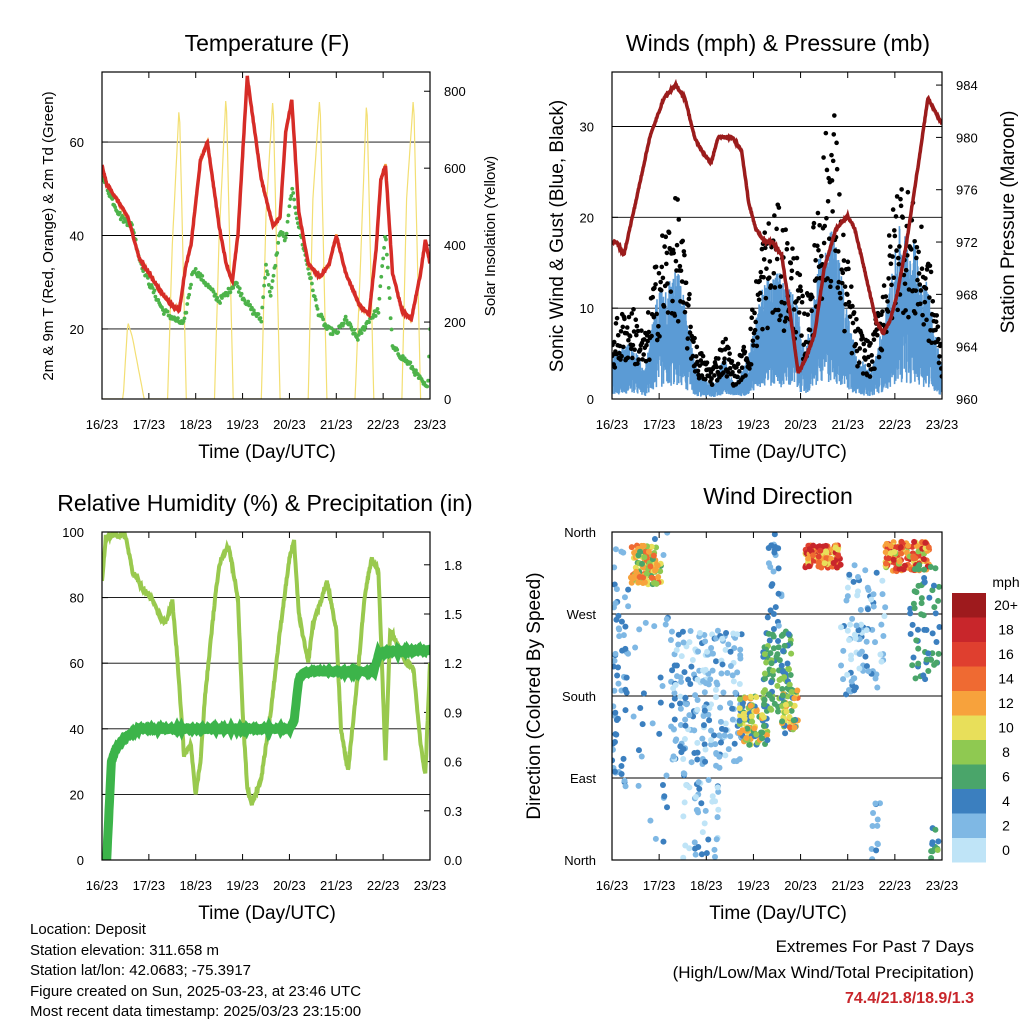 The image size is (1024, 1024). Describe the element at coordinates (778, 913) in the screenshot. I see `direction-xlabel: Time (Day/UTC)` at that location.